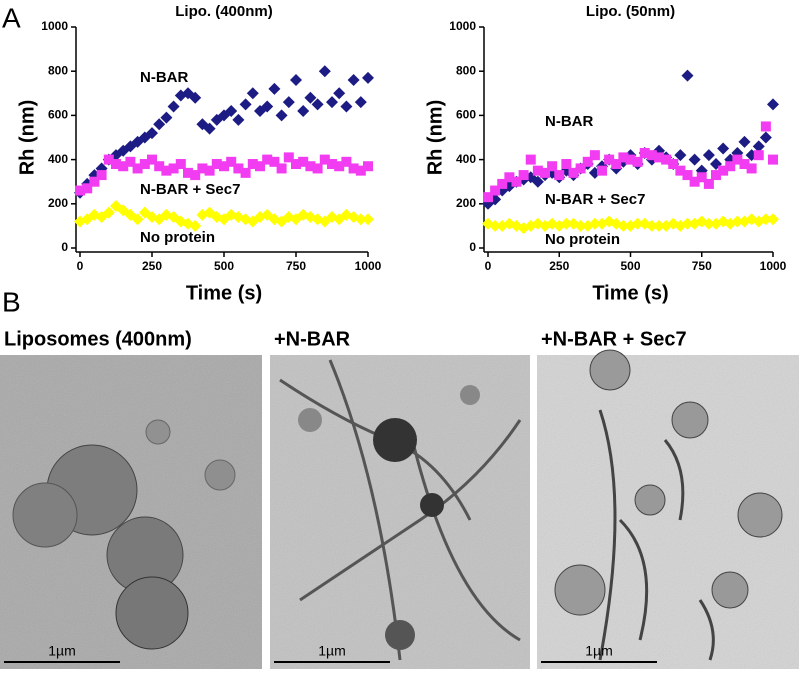 This screenshot has height=674, width=799. Describe the element at coordinates (435, 138) in the screenshot. I see `y-axis-label: Rh (nm)` at that location.